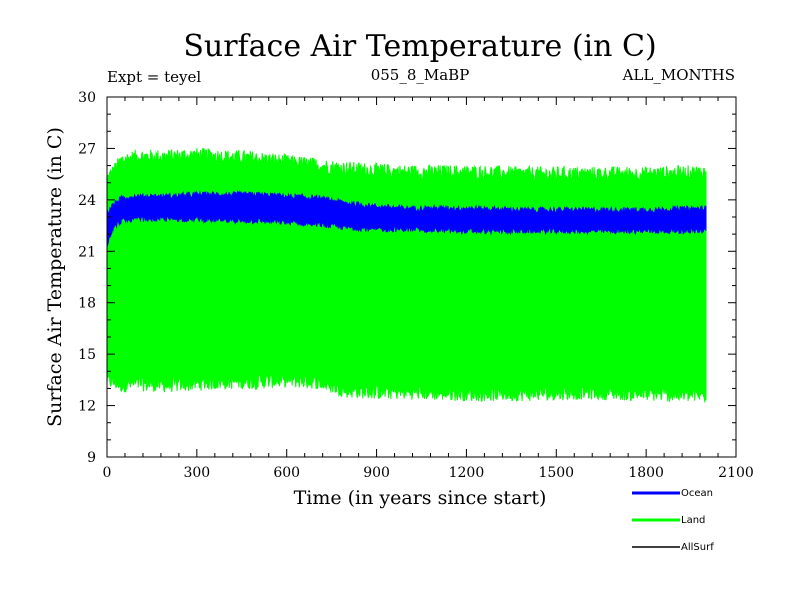  Describe the element at coordinates (286, 473) in the screenshot. I see `x-tick-label: 600` at that location.